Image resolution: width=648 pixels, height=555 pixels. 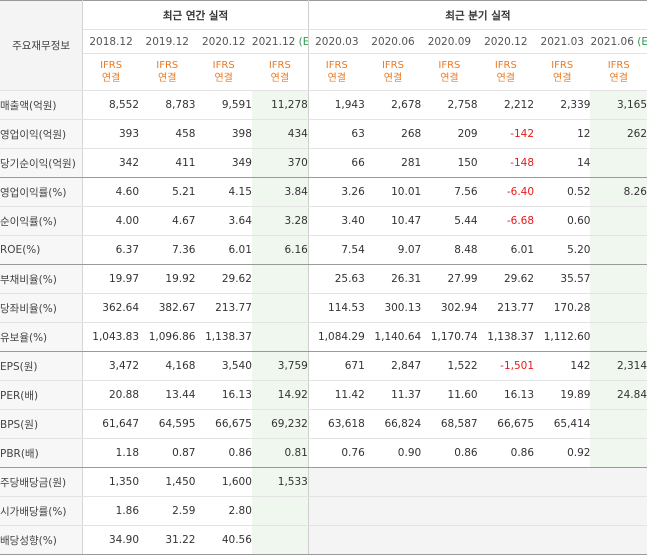 I want to click on annual-value-cell: 7.36, so click(x=167, y=250).